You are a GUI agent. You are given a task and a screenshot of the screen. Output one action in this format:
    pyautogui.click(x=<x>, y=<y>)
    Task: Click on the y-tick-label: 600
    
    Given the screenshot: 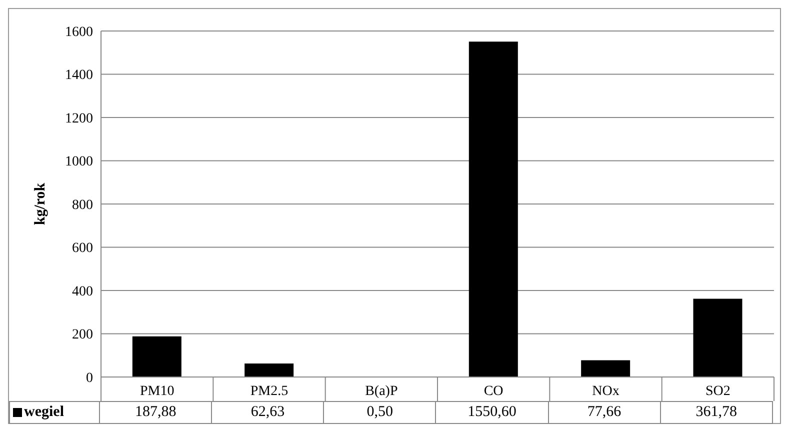 What is the action you would take?
    pyautogui.click(x=82, y=248)
    